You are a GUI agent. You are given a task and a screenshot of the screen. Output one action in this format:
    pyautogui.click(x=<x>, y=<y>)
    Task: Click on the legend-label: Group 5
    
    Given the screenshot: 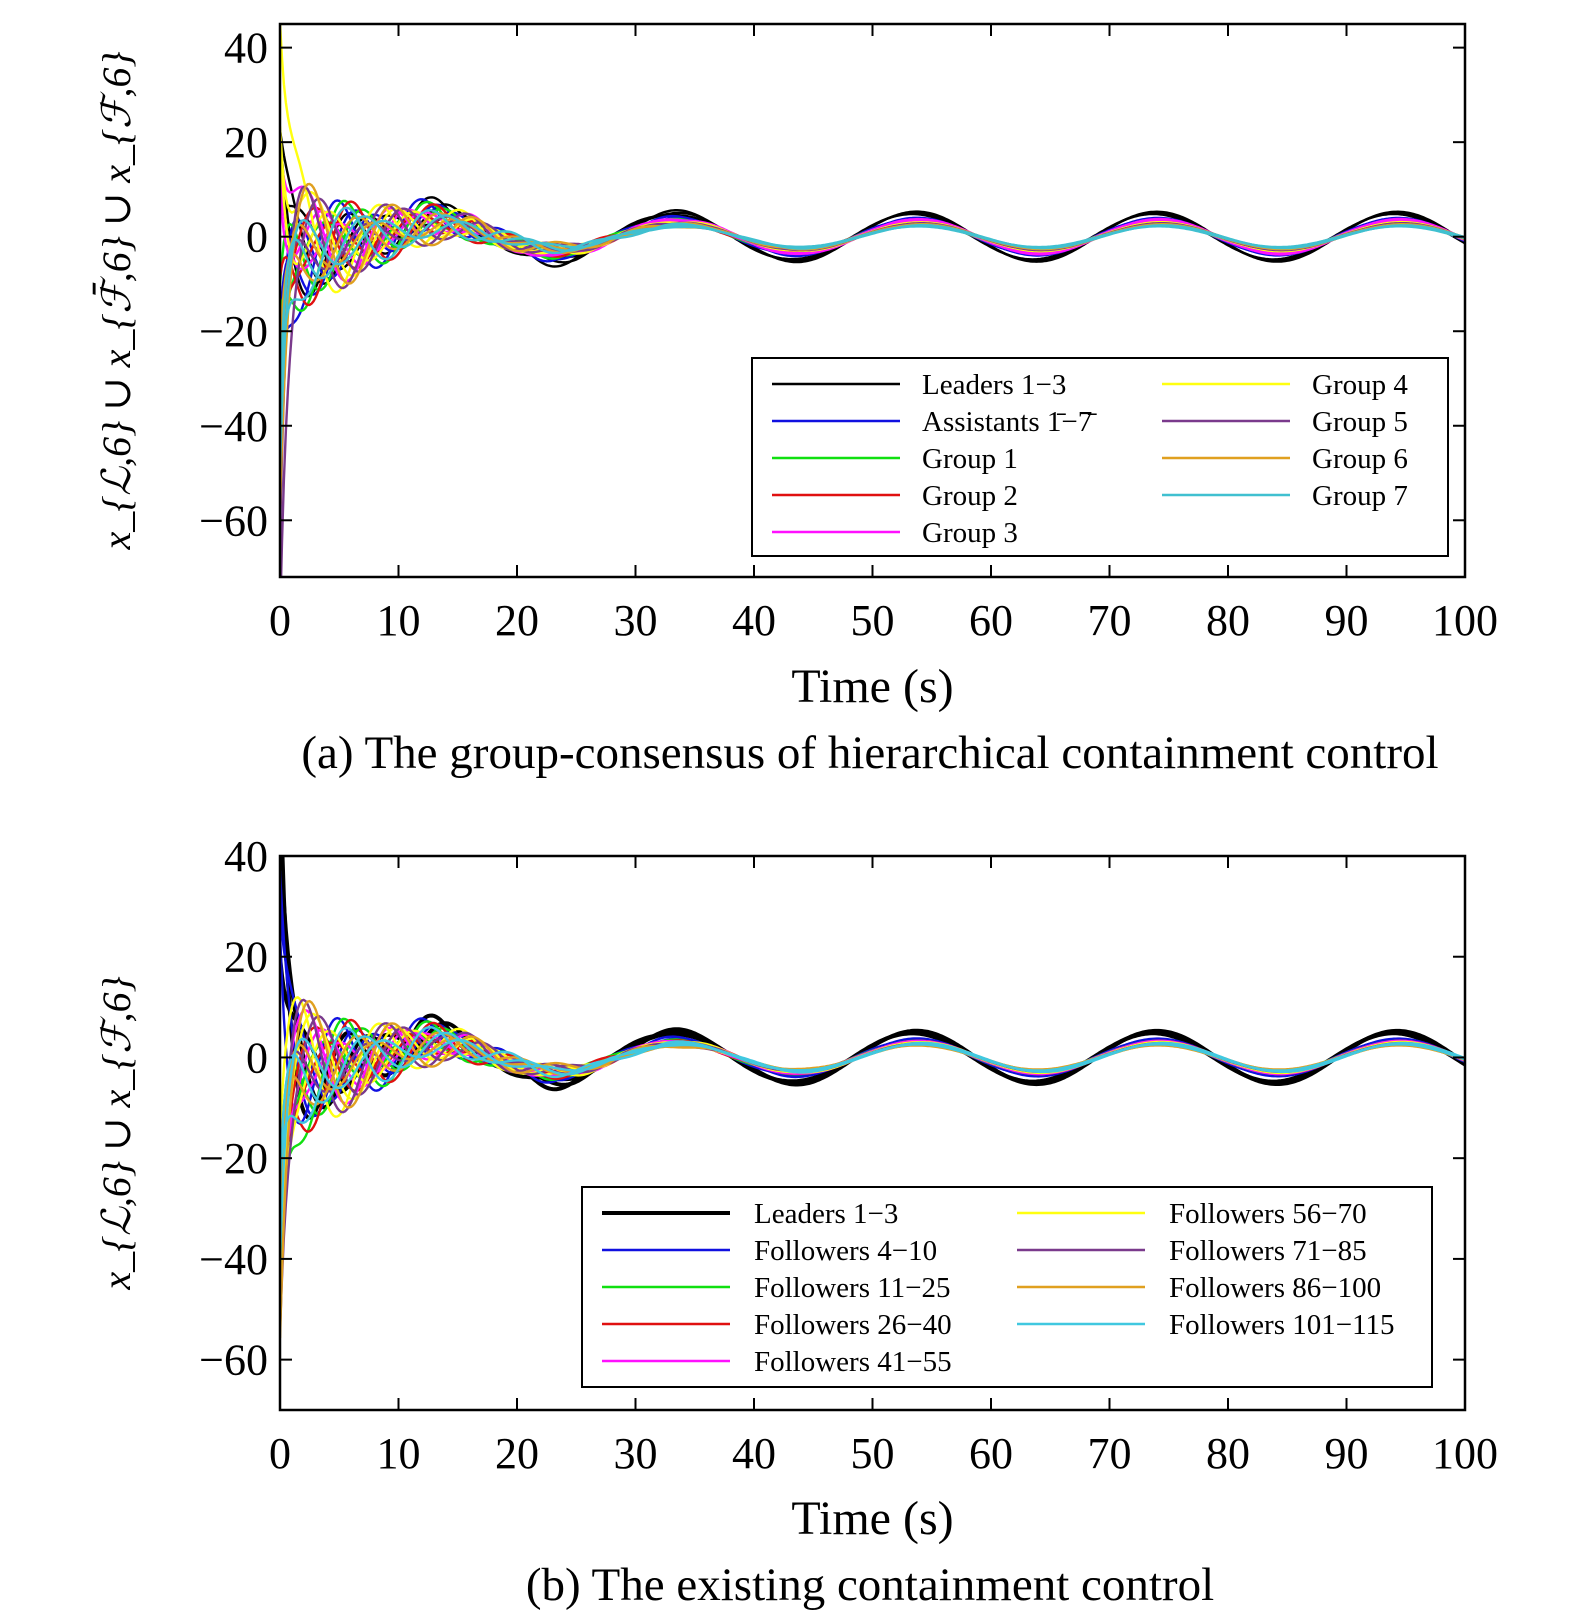 What is the action you would take?
    pyautogui.click(x=1360, y=422)
    